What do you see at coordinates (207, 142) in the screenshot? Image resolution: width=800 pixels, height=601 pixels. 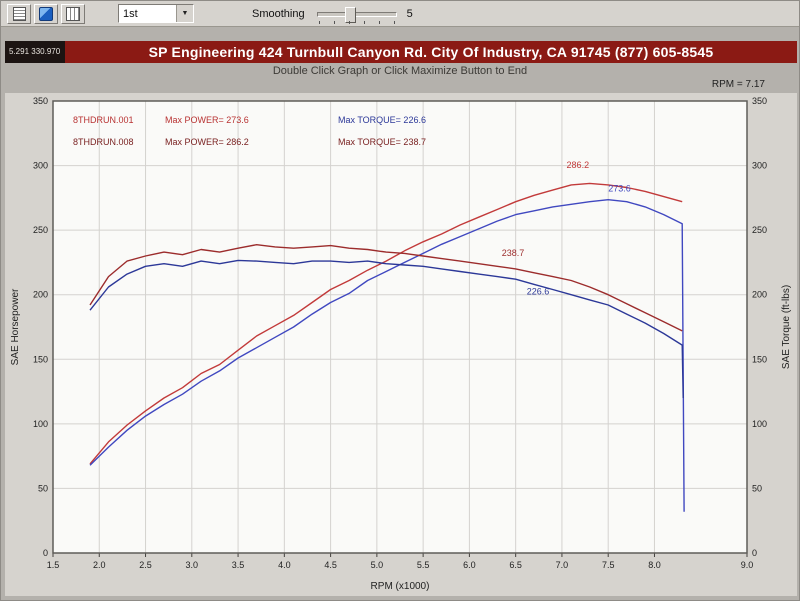 I see `legend-max-power: Max POWER= 286.2` at bounding box center [207, 142].